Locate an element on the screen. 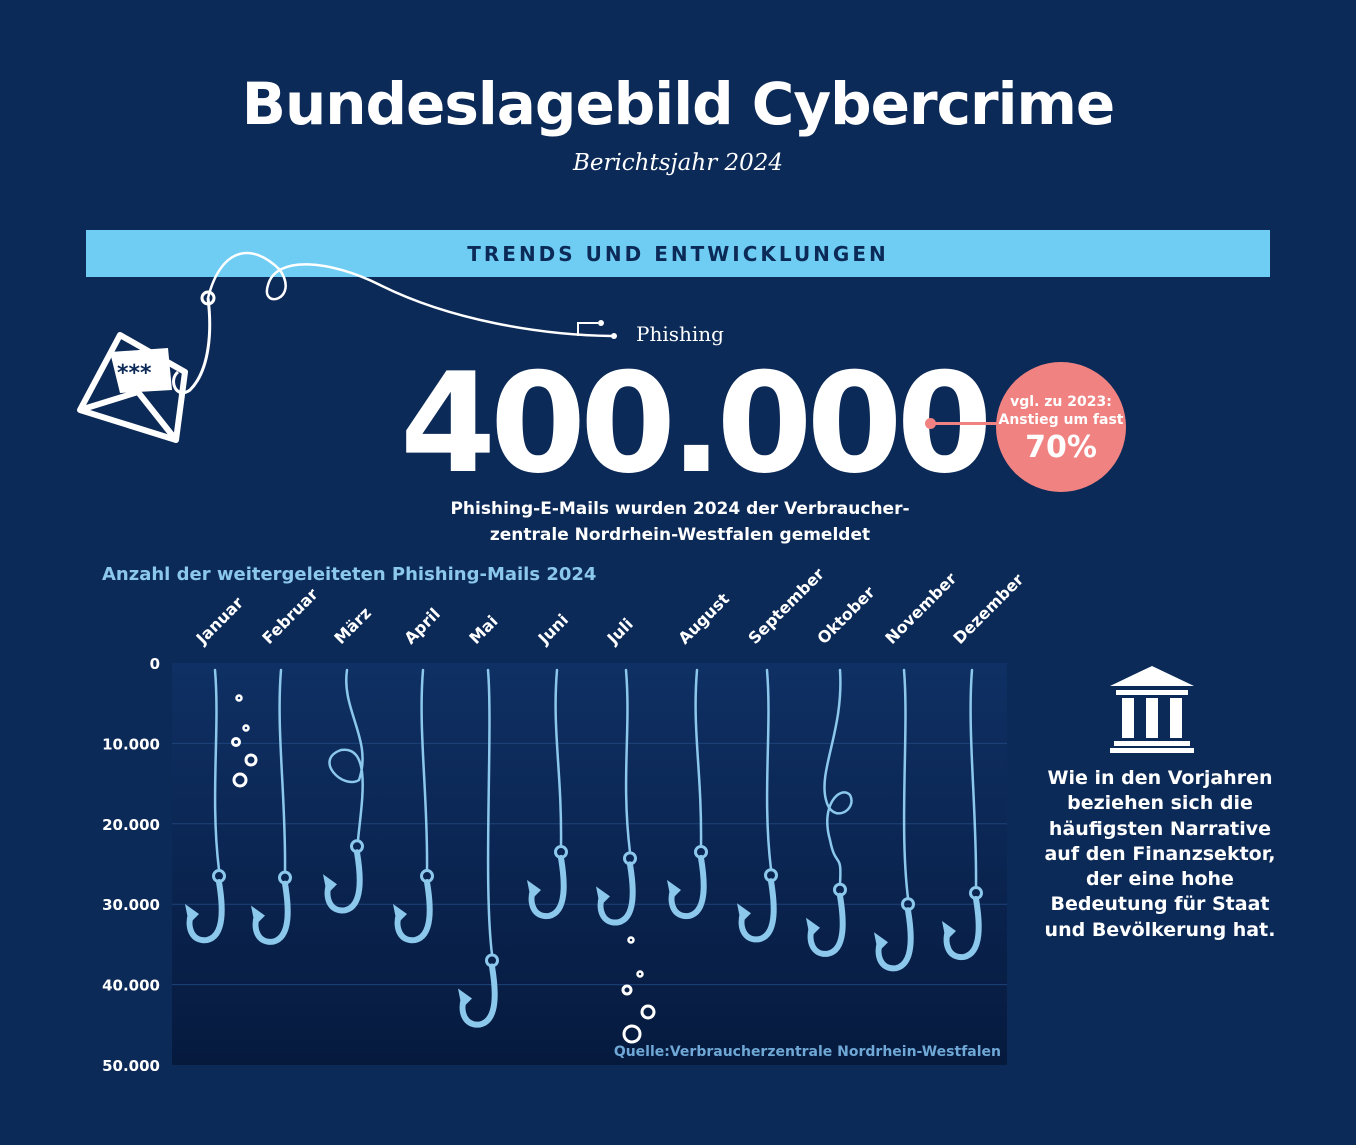 Image resolution: width=1356 pixels, height=1145 pixels. bubbles is located at coordinates (443, 869).